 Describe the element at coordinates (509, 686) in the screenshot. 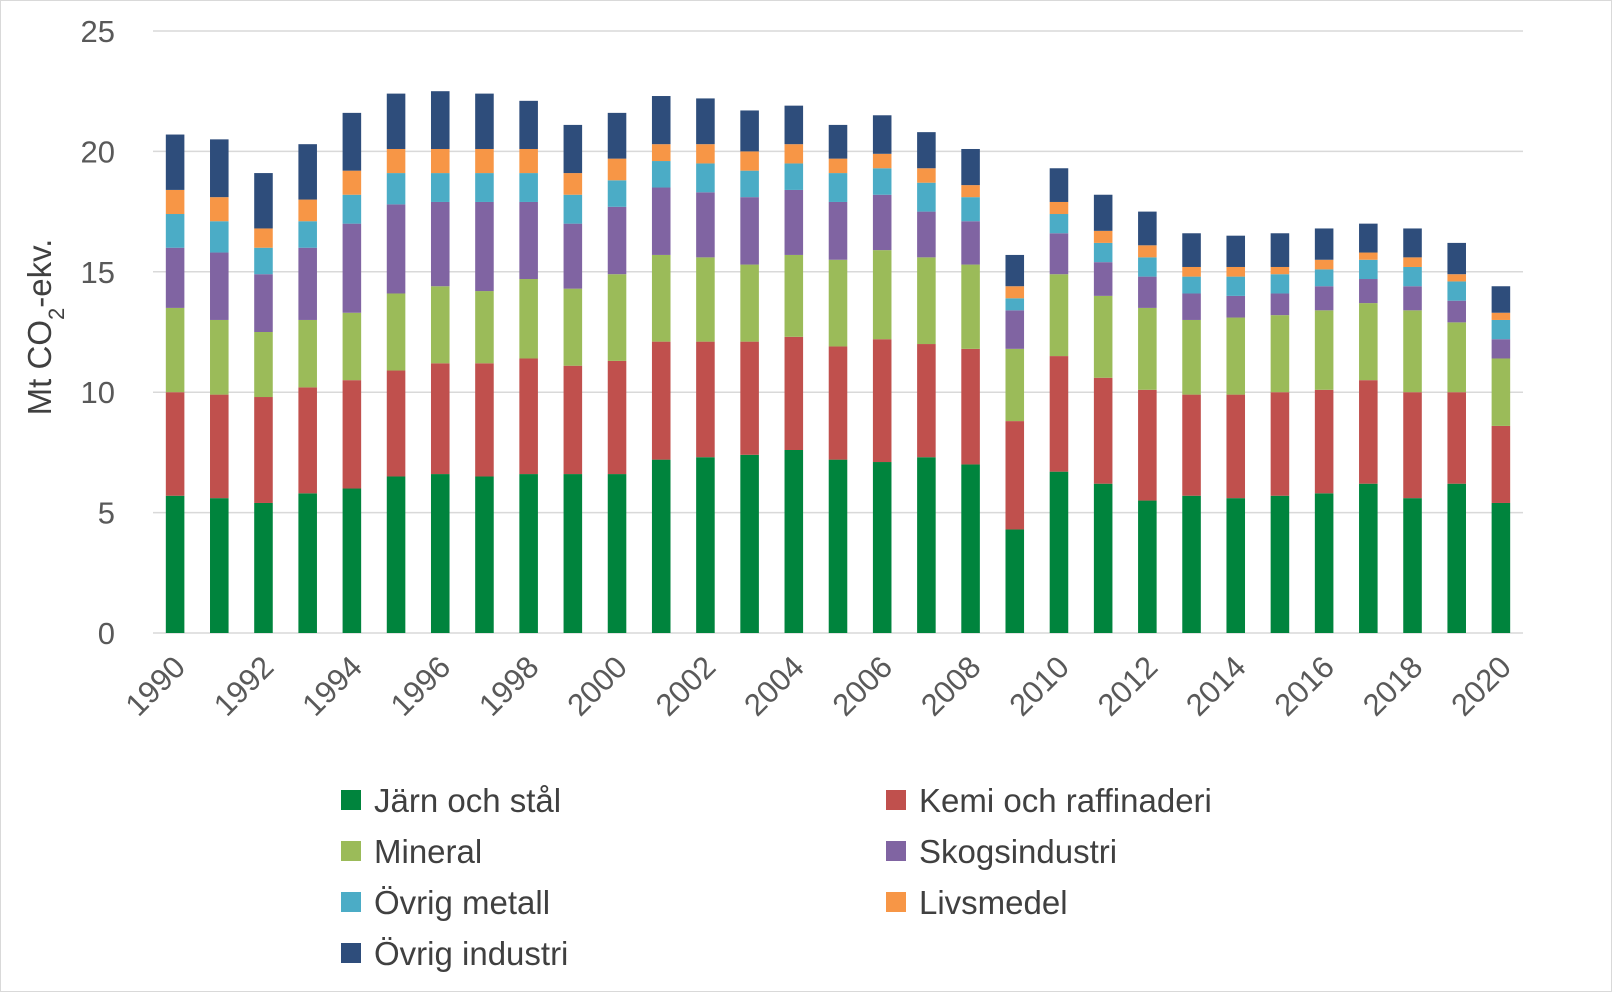

I see `x-tick-label: 1998` at that location.